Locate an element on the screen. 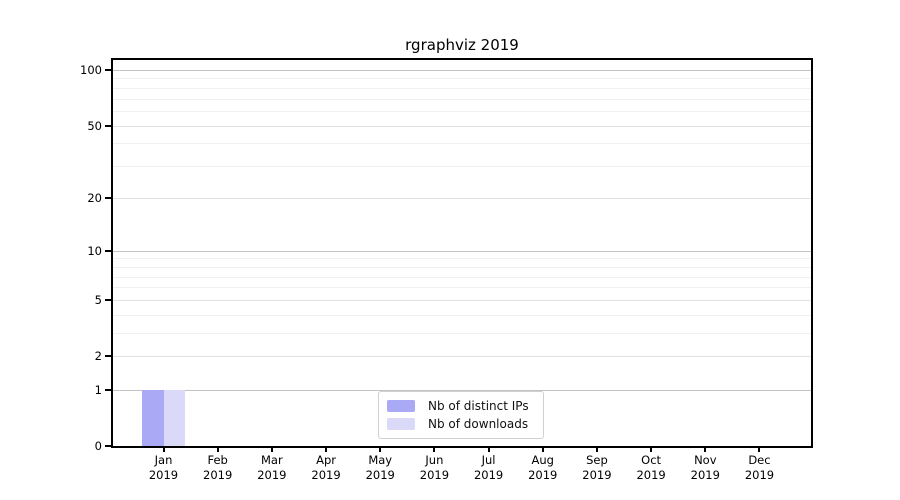  bar-distinct-ips is located at coordinates (153, 417).